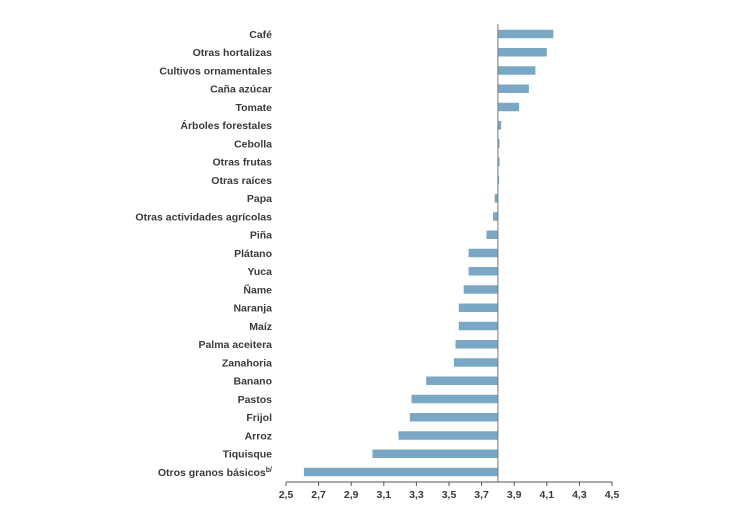  I want to click on category-label-name: Ñame, so click(257, 289).